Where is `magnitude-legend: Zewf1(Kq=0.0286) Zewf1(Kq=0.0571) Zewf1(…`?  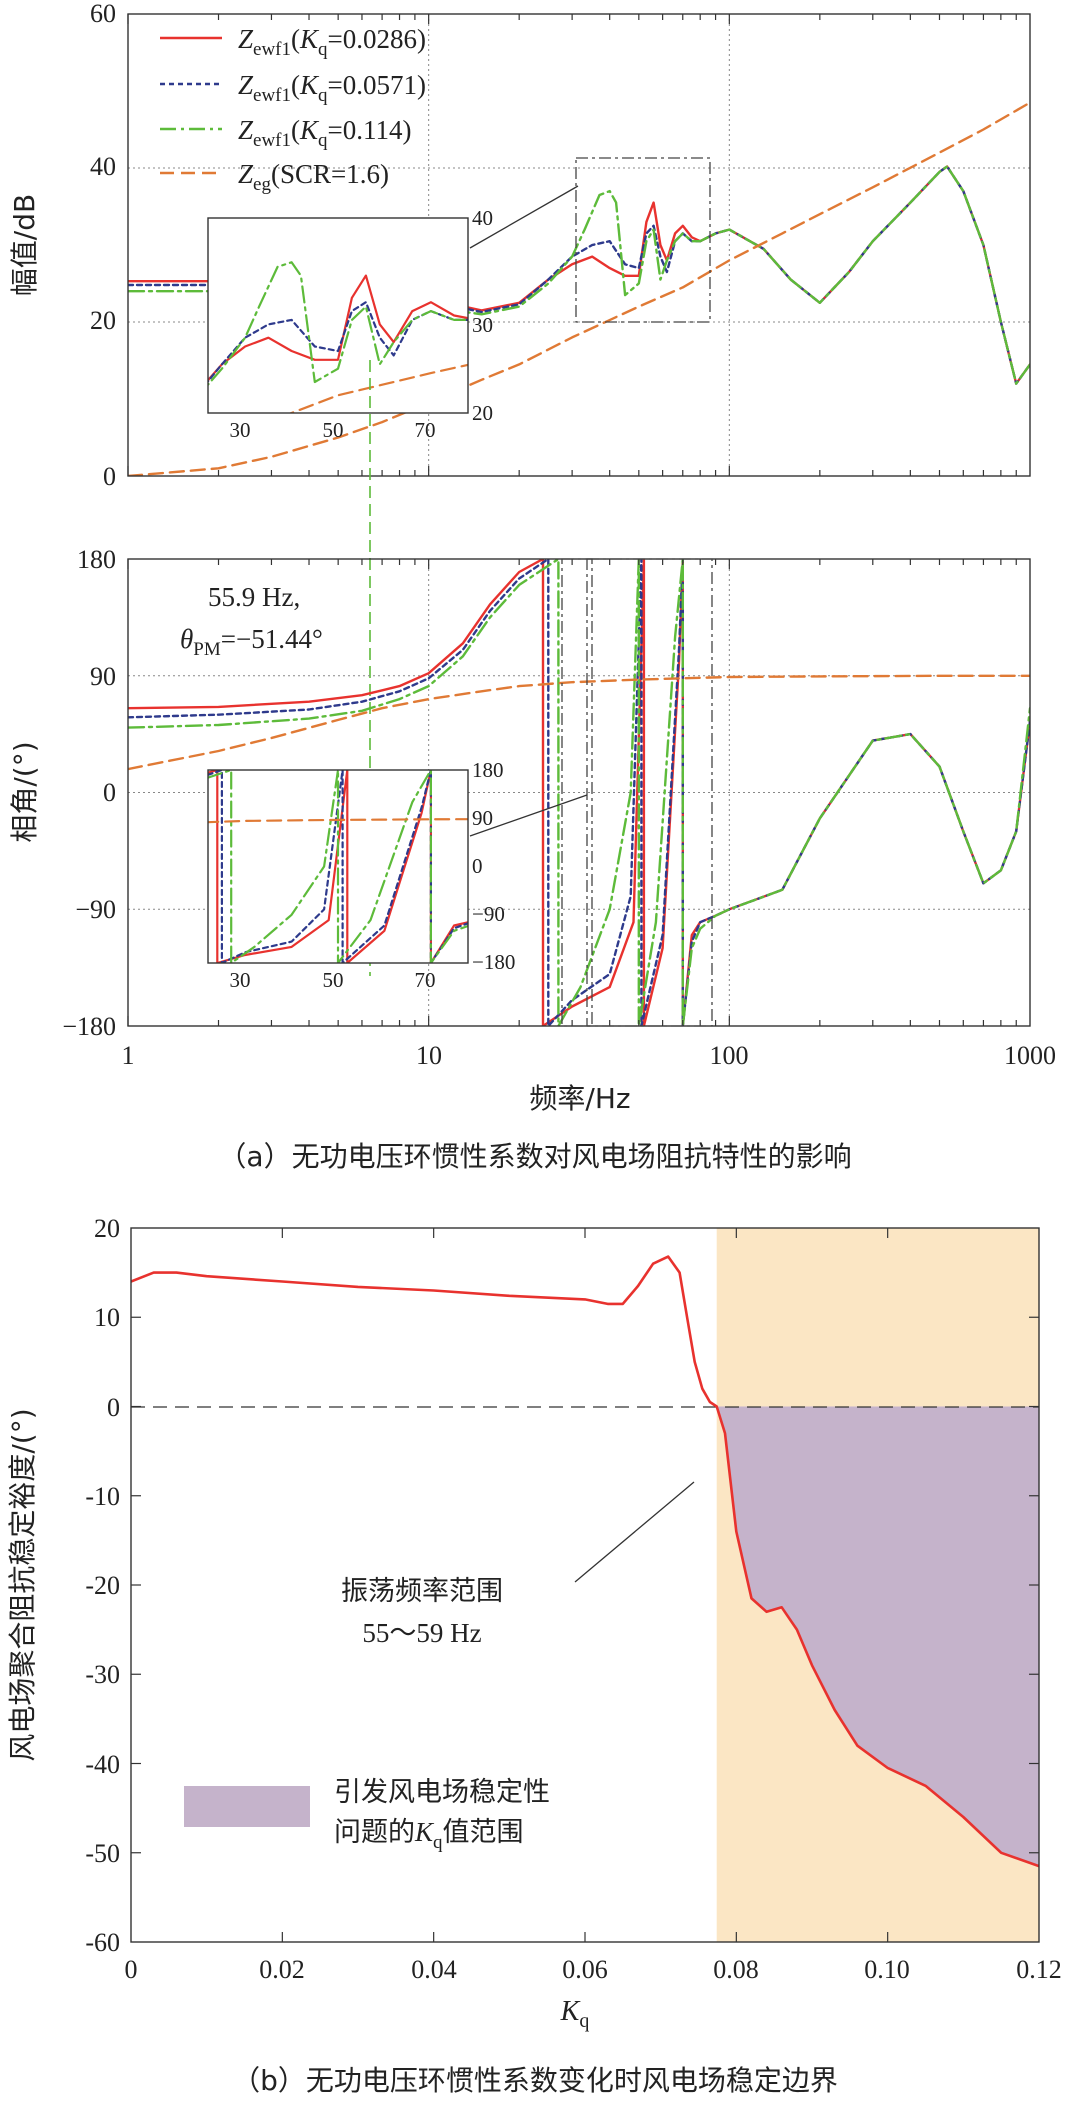
magnitude-legend: Zewf1(Kq=0.0286) Zewf1(Kq=0.0571) Zewf1(… is located at coordinates (293, 109).